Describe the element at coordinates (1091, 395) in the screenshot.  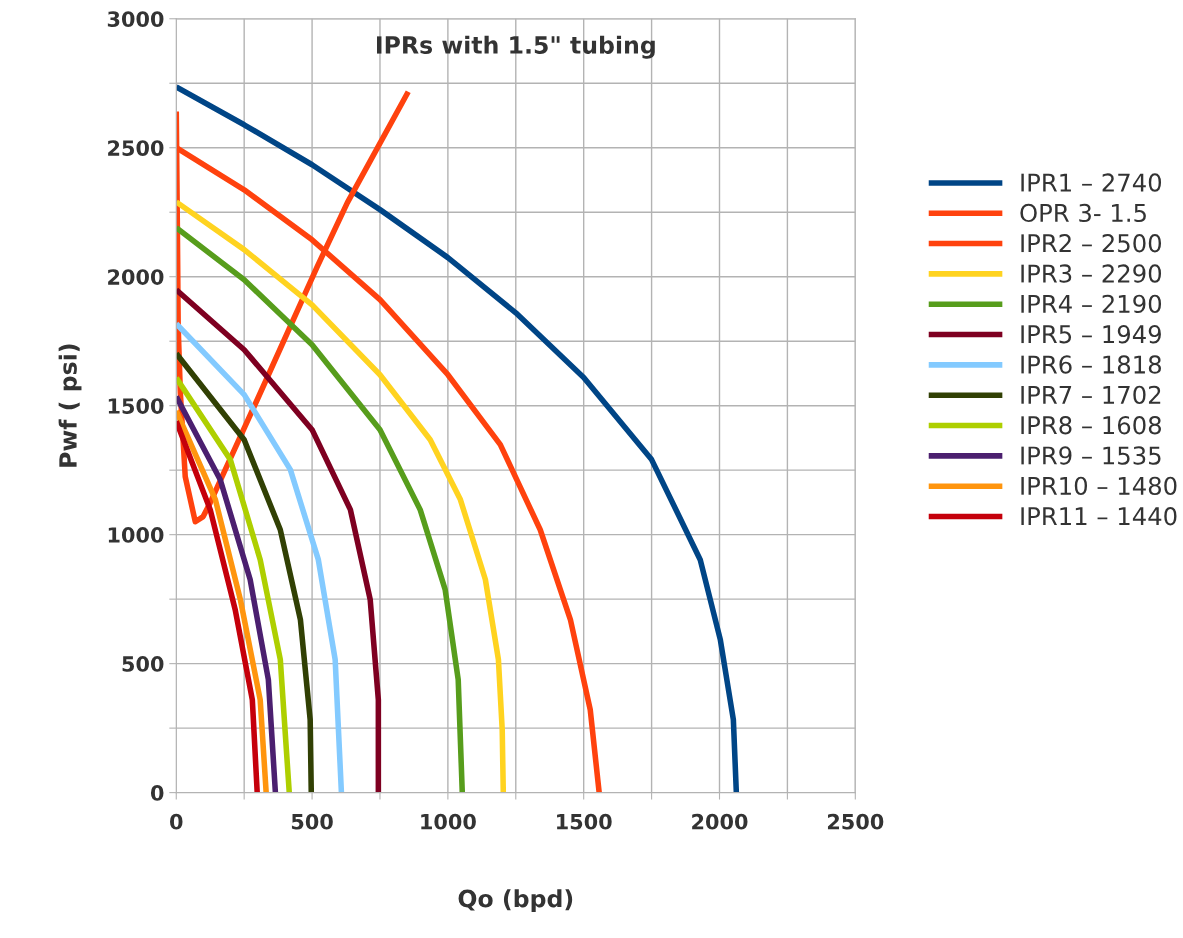
I see `legend-label: IPR7 – 1702` at that location.